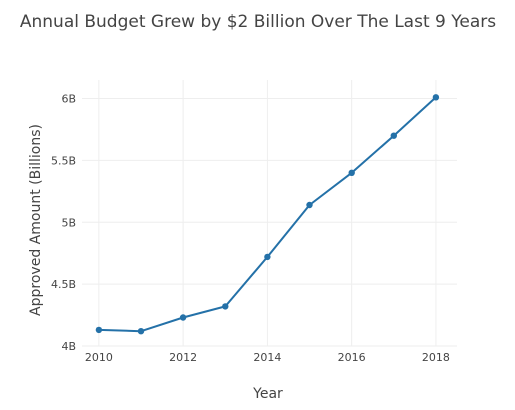 This screenshot has width=515, height=410. What do you see at coordinates (99, 357) in the screenshot?
I see `x-tick-label: 2010` at bounding box center [99, 357].